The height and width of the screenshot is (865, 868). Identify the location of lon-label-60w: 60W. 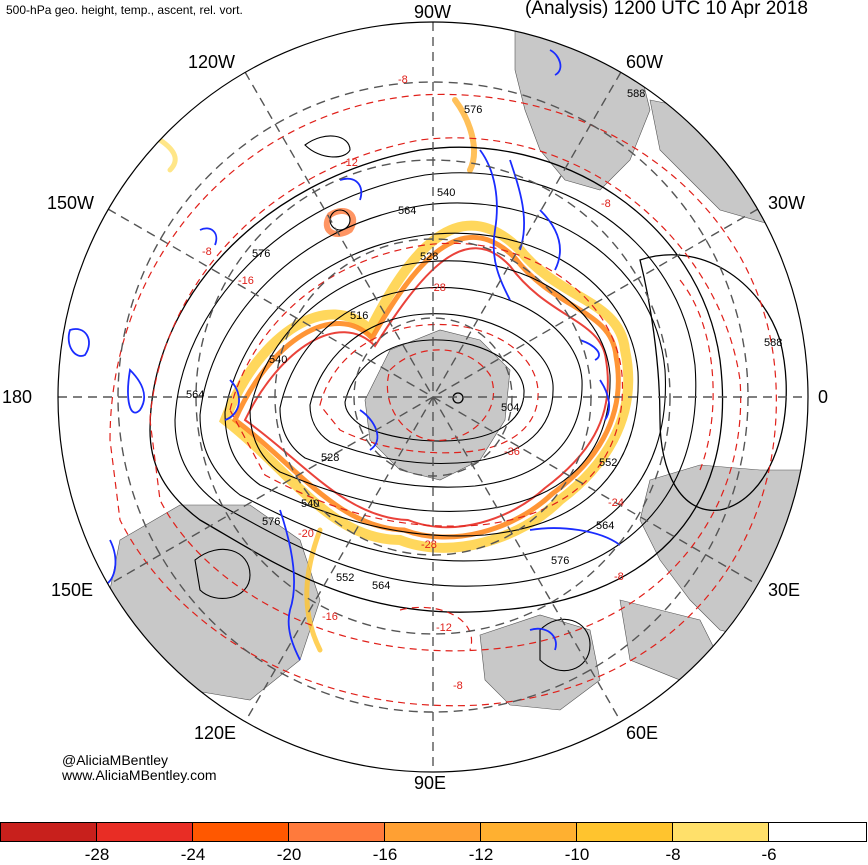
(645, 62).